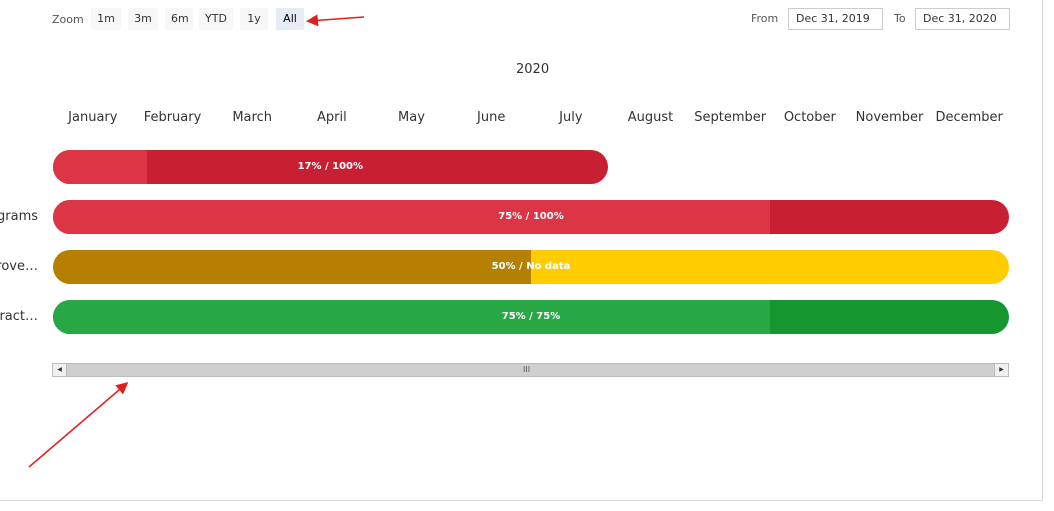 Image resolution: width=1054 pixels, height=511 pixels. What do you see at coordinates (900, 18) in the screenshot?
I see `to-label: To` at bounding box center [900, 18].